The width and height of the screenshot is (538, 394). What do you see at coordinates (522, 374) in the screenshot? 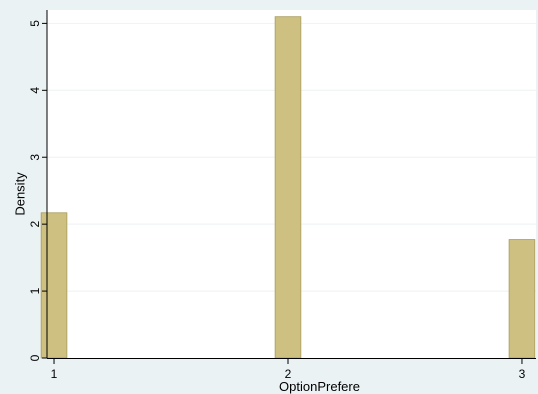
I see `x-tick-label: 3` at bounding box center [522, 374].